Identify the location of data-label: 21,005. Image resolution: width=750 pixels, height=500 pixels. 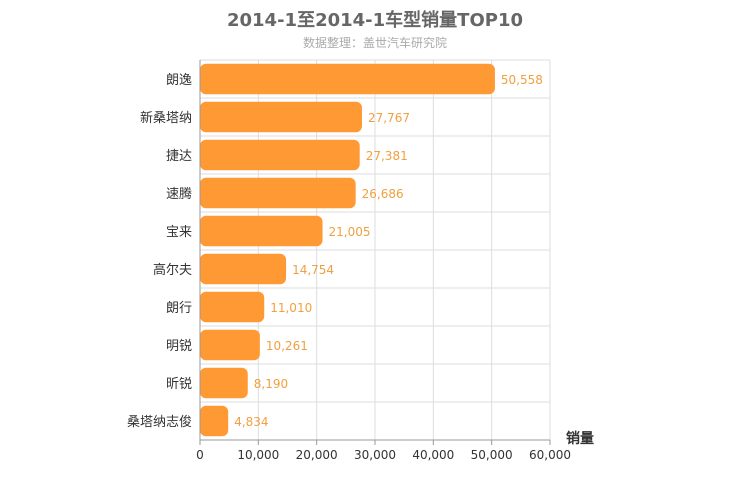
(350, 232).